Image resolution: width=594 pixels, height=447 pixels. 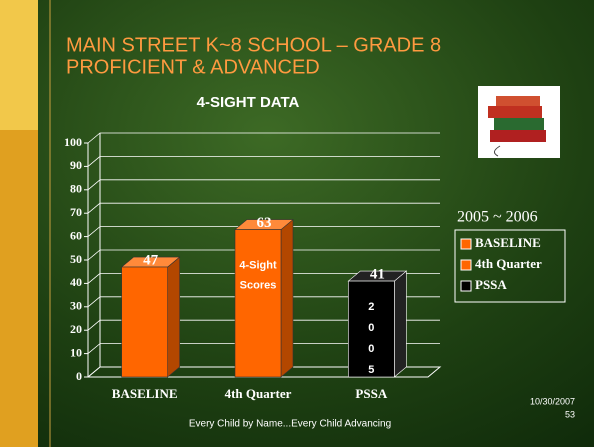 I want to click on value-label: 47, so click(x=151, y=260).